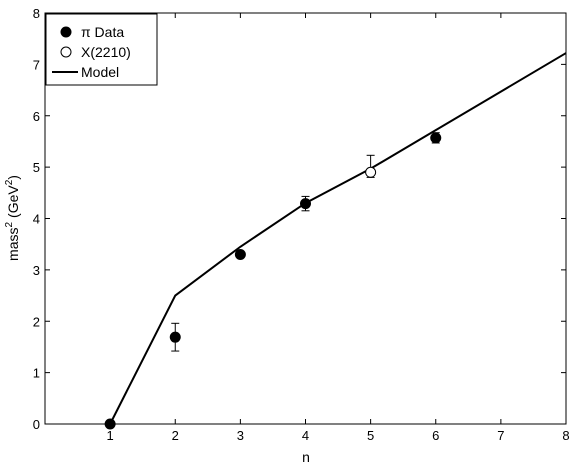  What do you see at coordinates (36, 116) in the screenshot?
I see `y-tick-label: 6` at bounding box center [36, 116].